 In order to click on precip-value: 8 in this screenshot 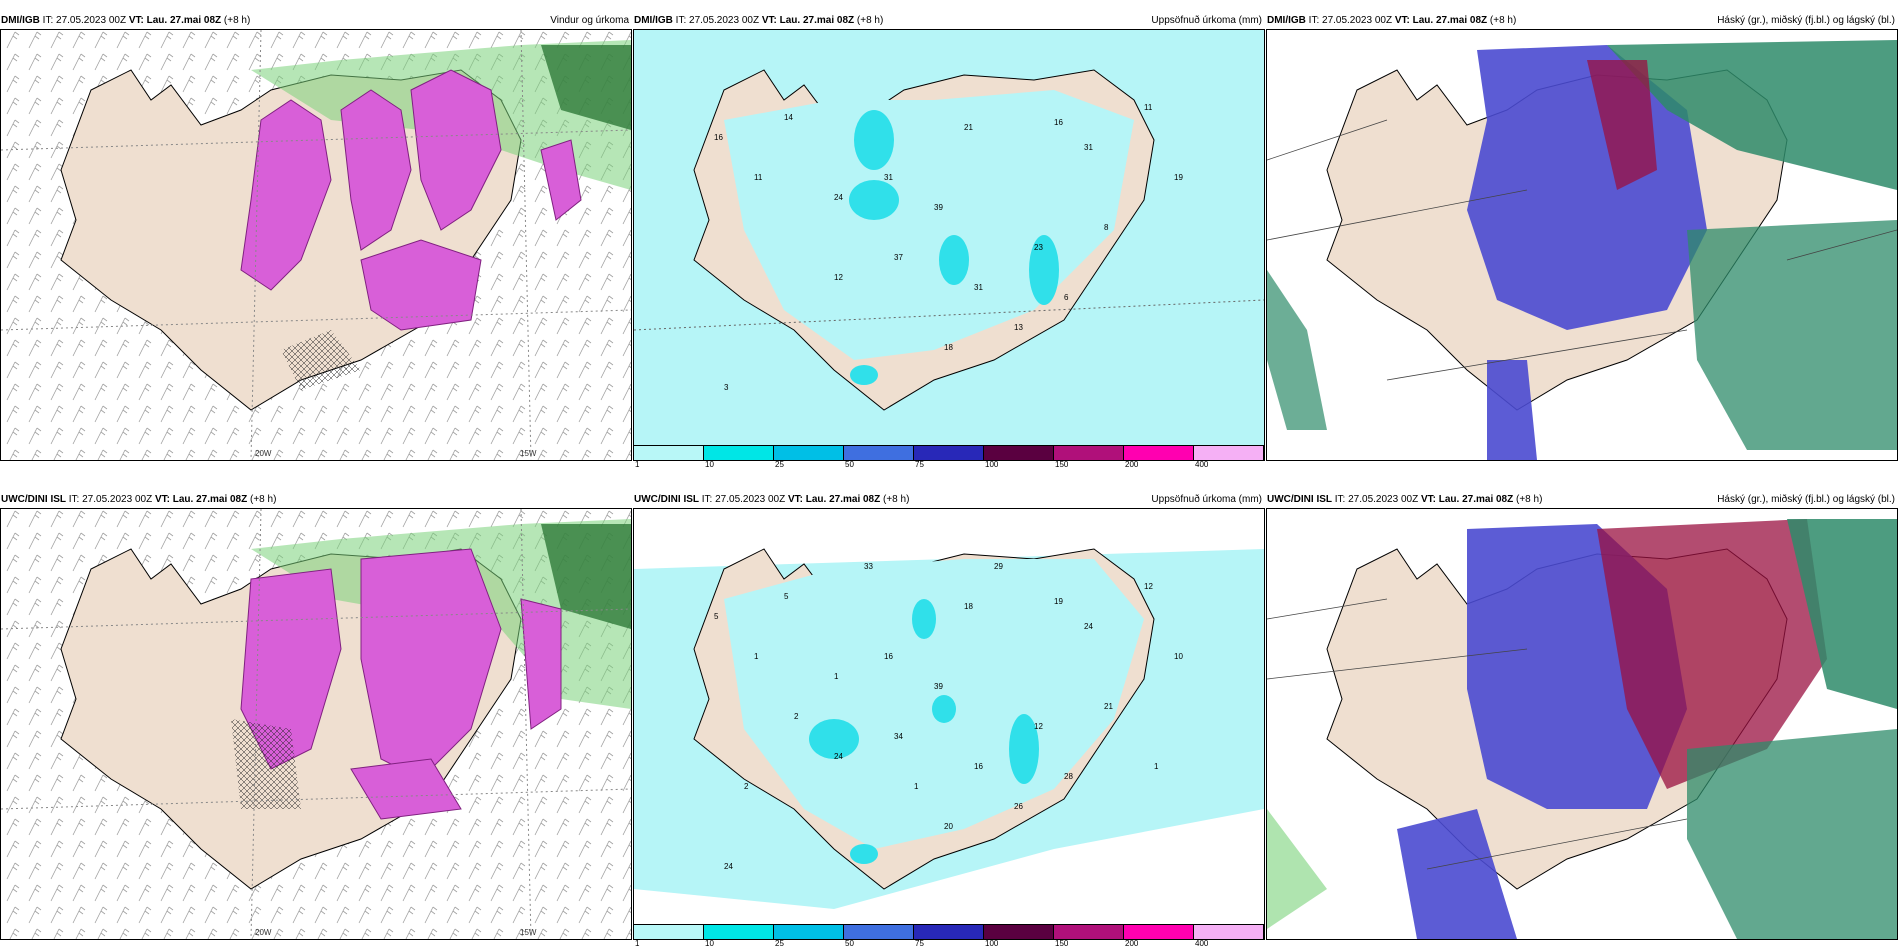, I will do `click(1106, 227)`.